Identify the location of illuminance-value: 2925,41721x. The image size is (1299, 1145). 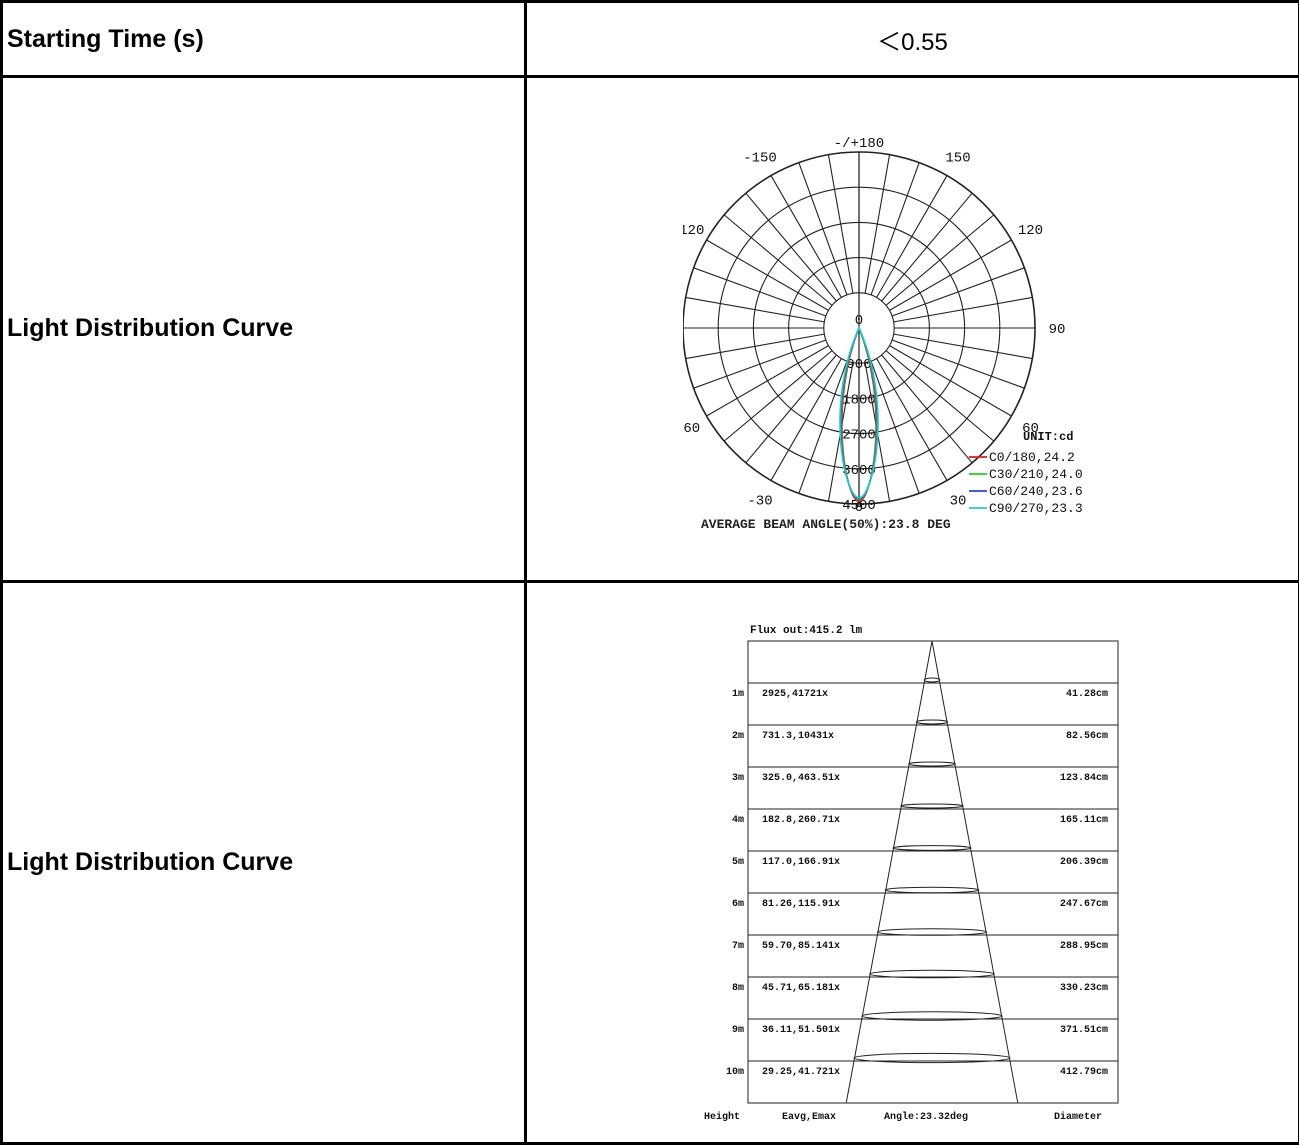
(795, 694).